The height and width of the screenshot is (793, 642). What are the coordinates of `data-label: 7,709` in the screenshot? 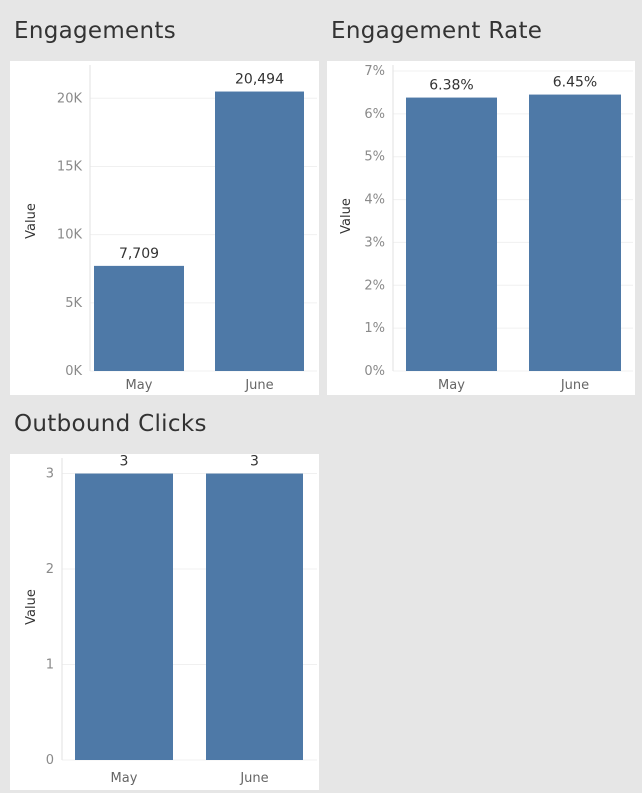 It's located at (139, 254).